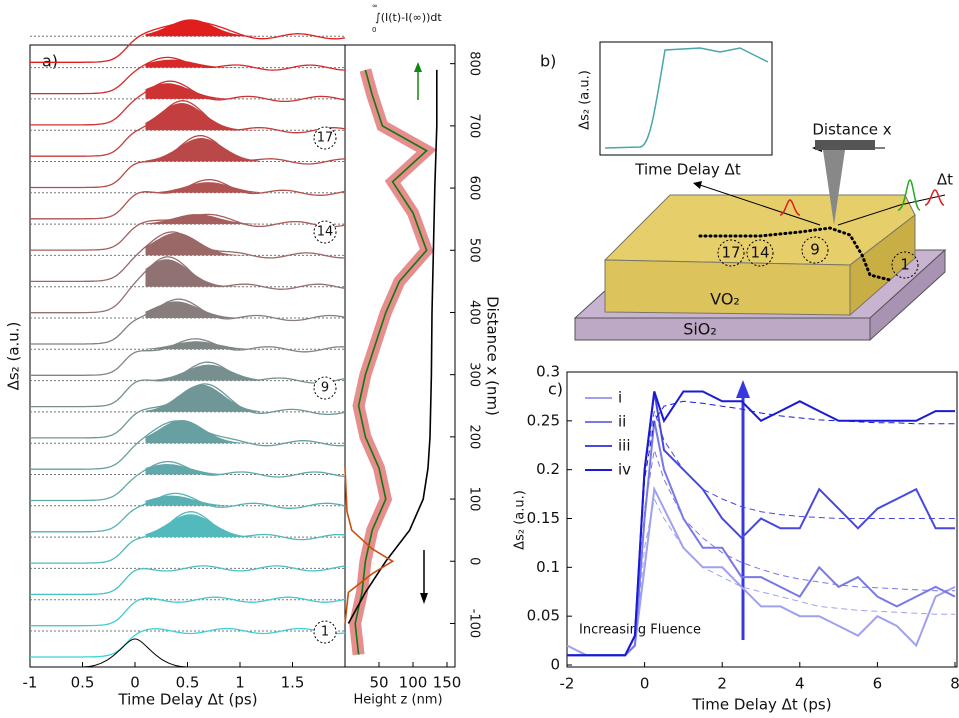  What do you see at coordinates (851, 130) in the screenshot?
I see `distance-label: Distance x` at bounding box center [851, 130].